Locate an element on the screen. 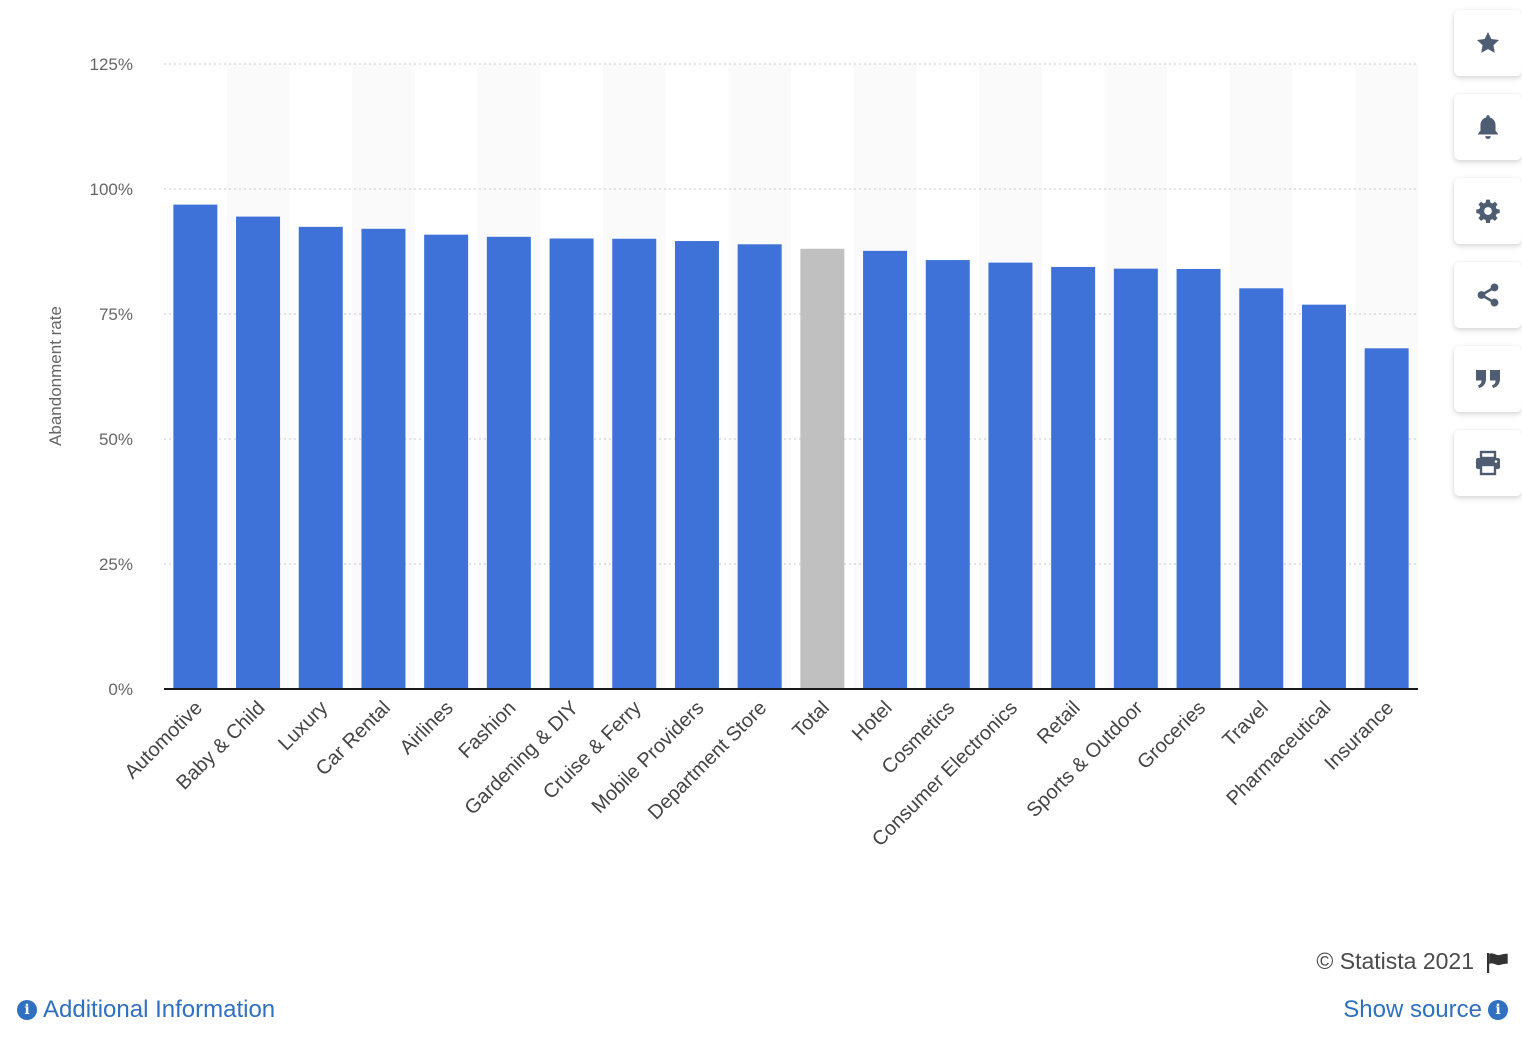  bar-pharmaceutical: Pharmaceutical: 76.87% is located at coordinates (1323, 496).